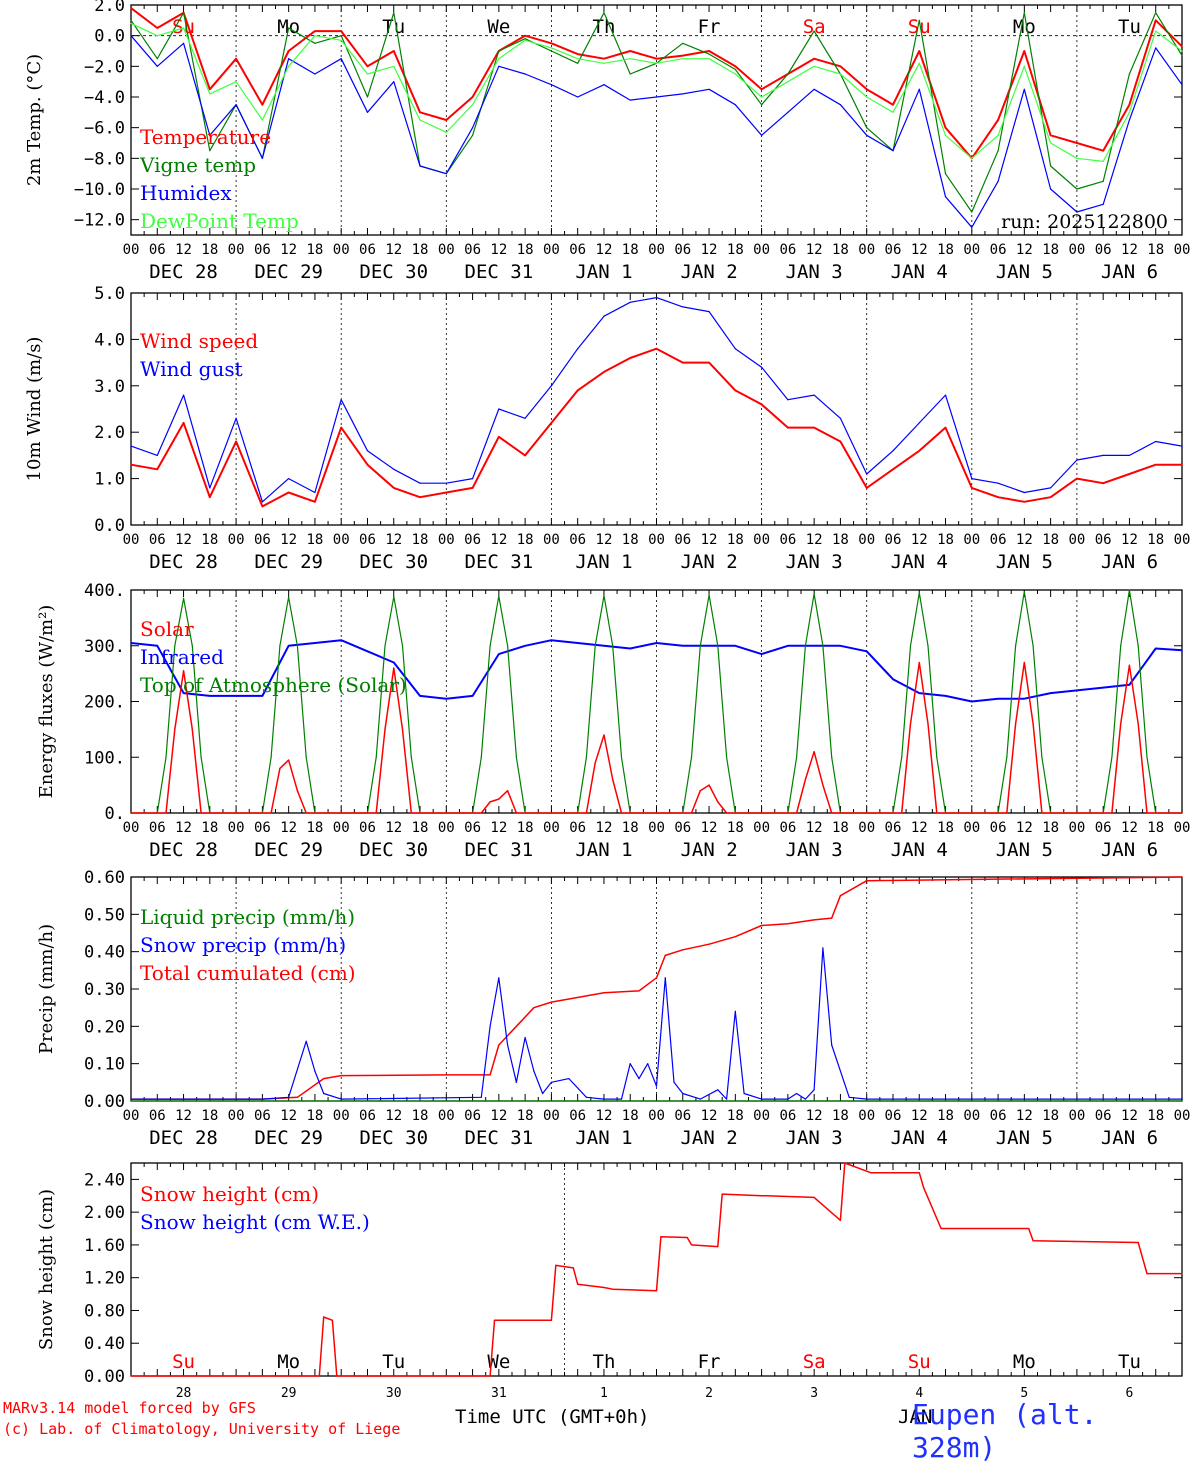 This screenshot has height=1464, width=1194. I want to click on date-label: DEC 31, so click(499, 562).